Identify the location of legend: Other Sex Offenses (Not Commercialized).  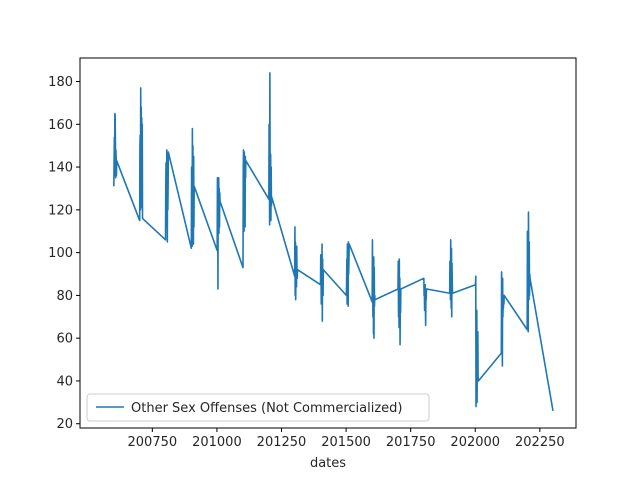
(258, 407).